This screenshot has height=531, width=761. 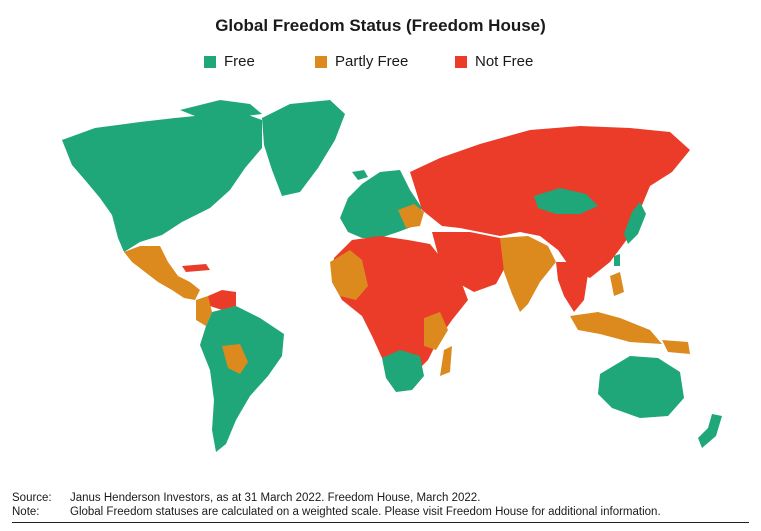 I want to click on region-west-africa, so click(x=349, y=275).